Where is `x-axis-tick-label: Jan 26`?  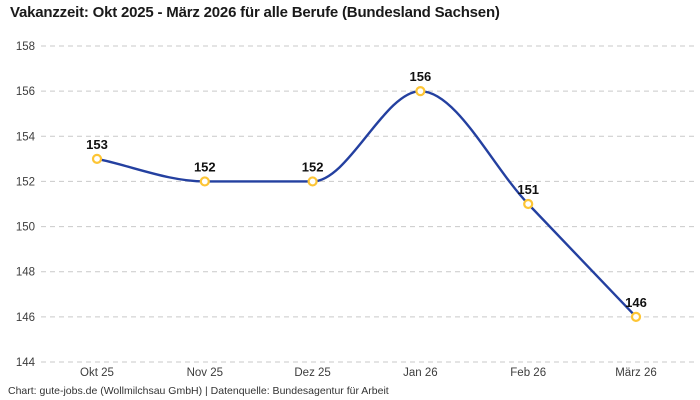 x-axis-tick-label: Jan 26 is located at coordinates (420, 373).